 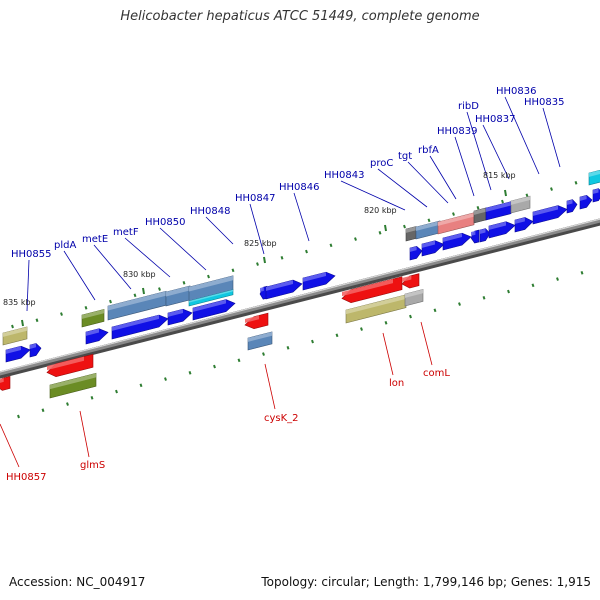 What do you see at coordinates (344, 175) in the screenshot?
I see `gene-label-HH0843: HH0843` at bounding box center [344, 175].